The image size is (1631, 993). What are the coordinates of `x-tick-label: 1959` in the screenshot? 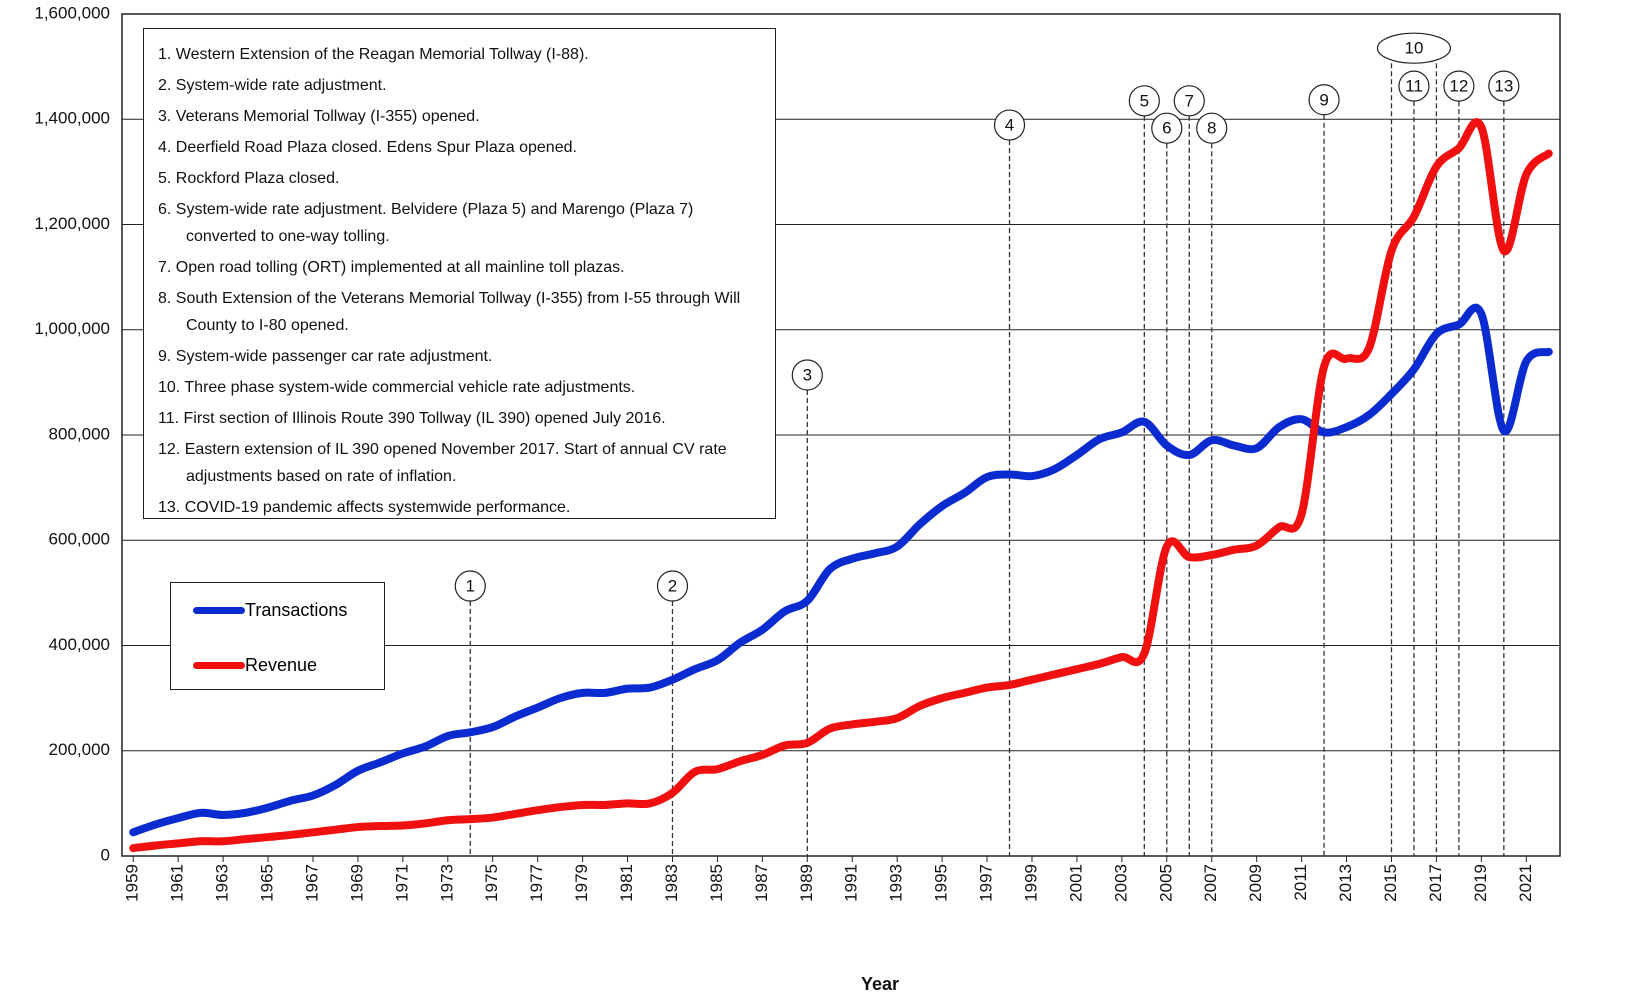 It's located at (132, 883).